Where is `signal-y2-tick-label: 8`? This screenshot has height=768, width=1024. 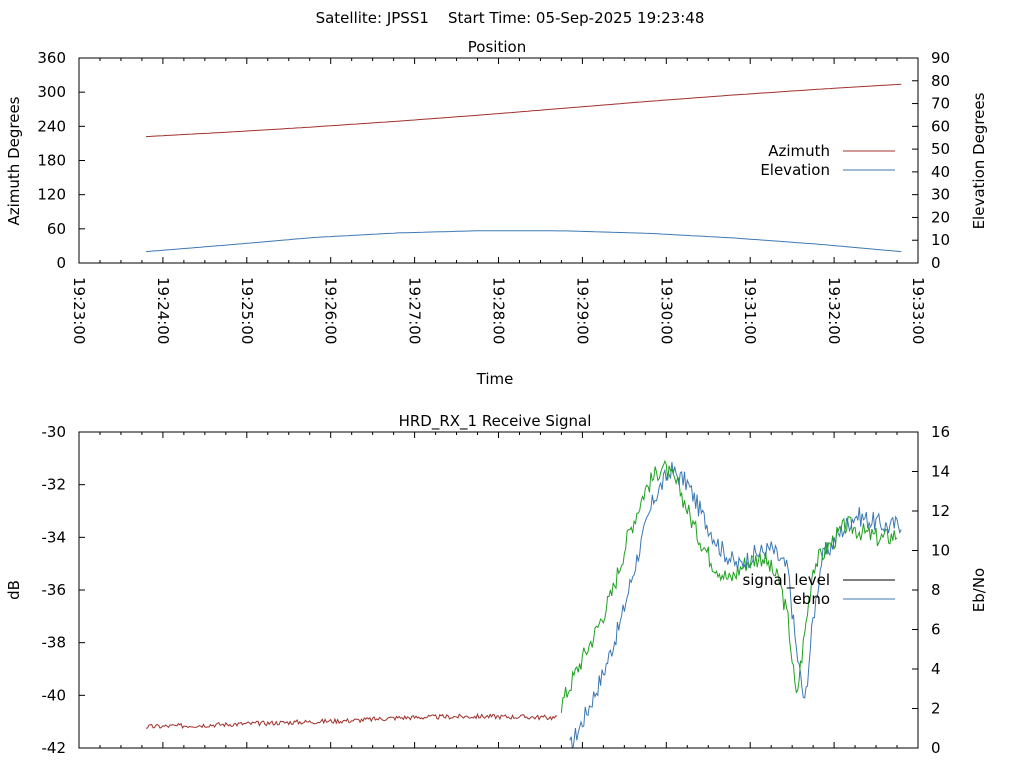 signal-y2-tick-label: 8 is located at coordinates (936, 590).